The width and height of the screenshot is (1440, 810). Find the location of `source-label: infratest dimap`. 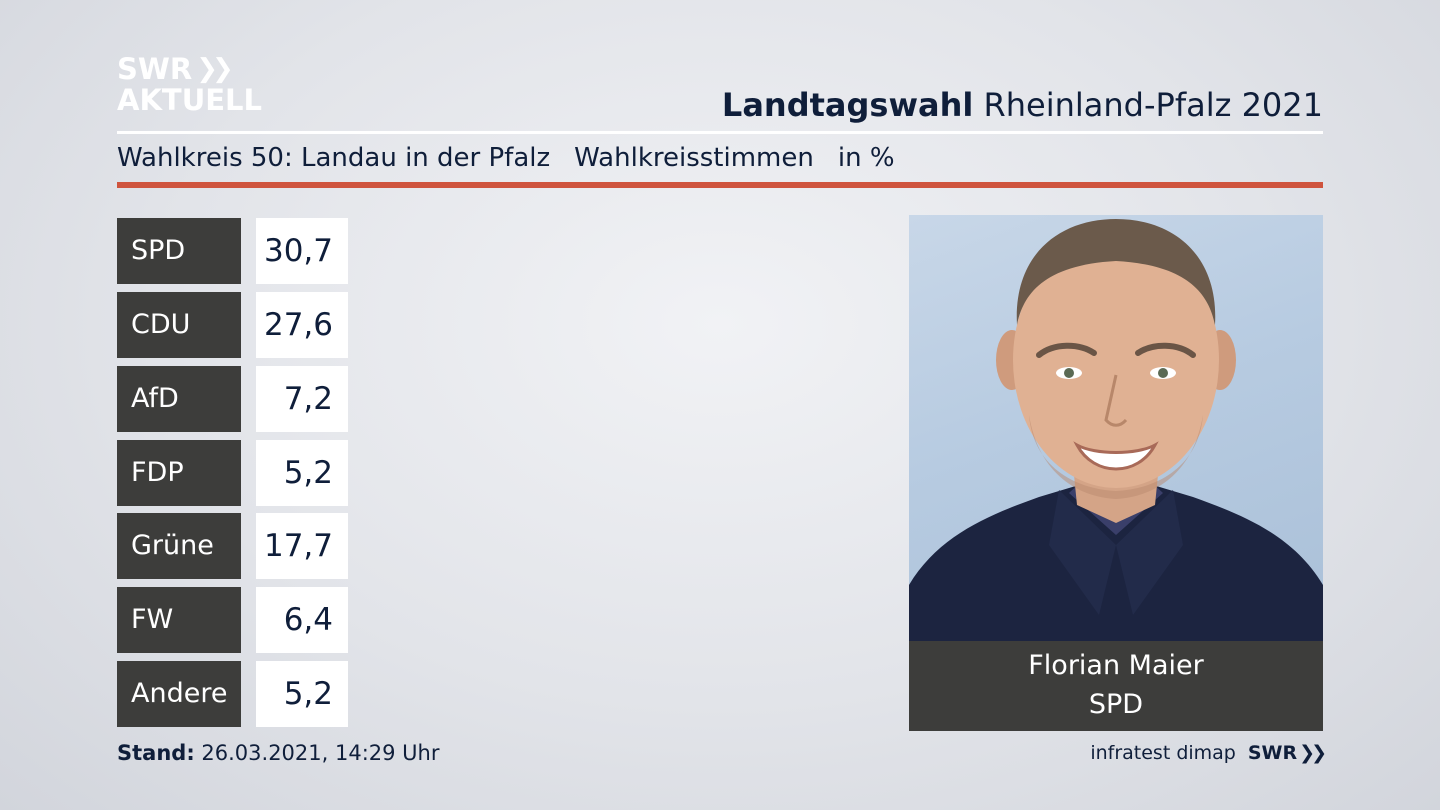

source-label: infratest dimap is located at coordinates (1163, 753).